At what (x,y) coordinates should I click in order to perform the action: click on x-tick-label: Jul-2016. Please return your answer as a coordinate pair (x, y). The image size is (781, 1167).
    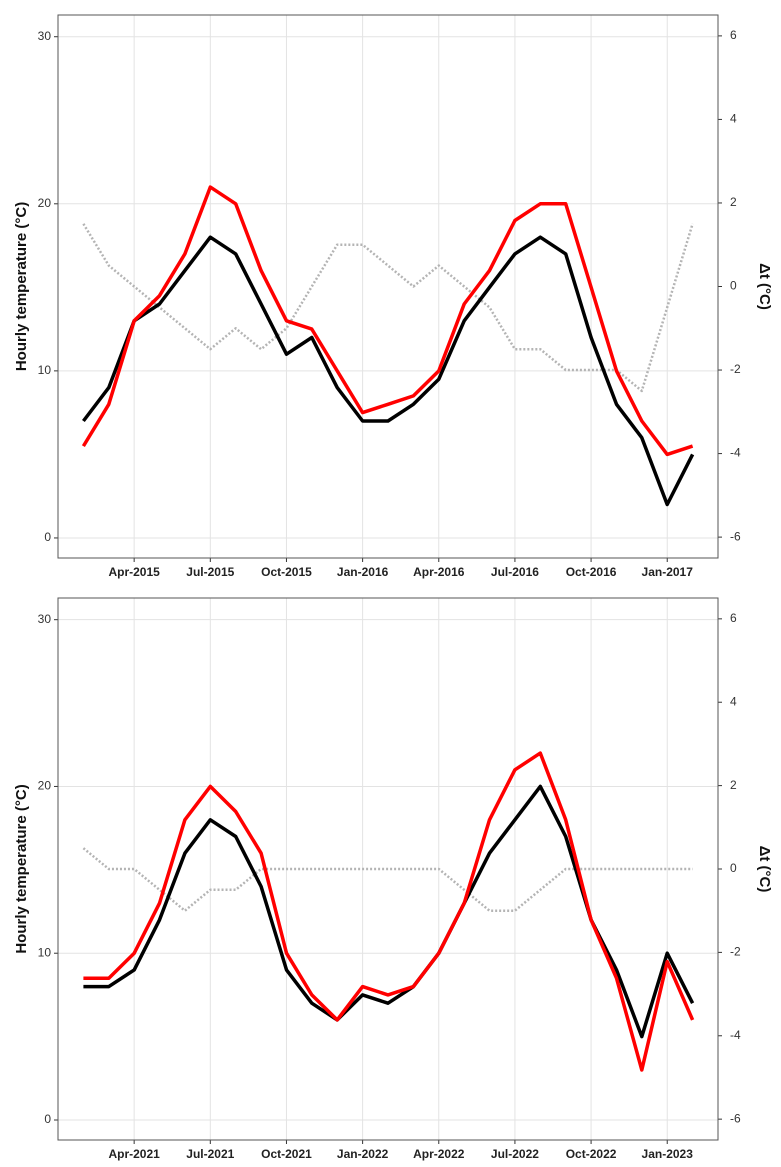
    Looking at the image, I should click on (515, 572).